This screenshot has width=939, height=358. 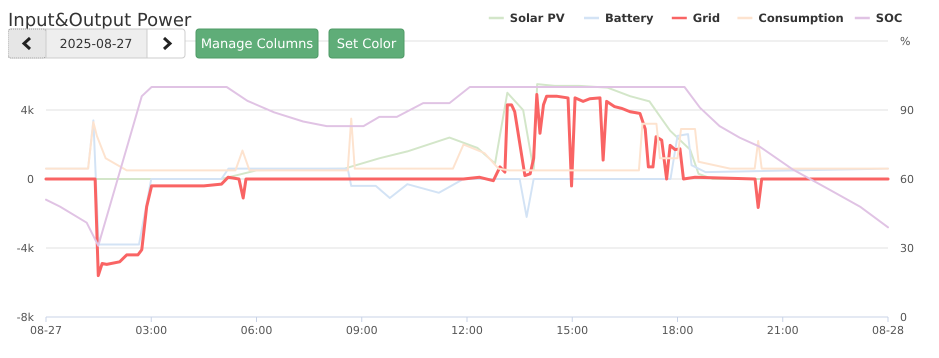 I want to click on legend-label: Battery, so click(x=629, y=18).